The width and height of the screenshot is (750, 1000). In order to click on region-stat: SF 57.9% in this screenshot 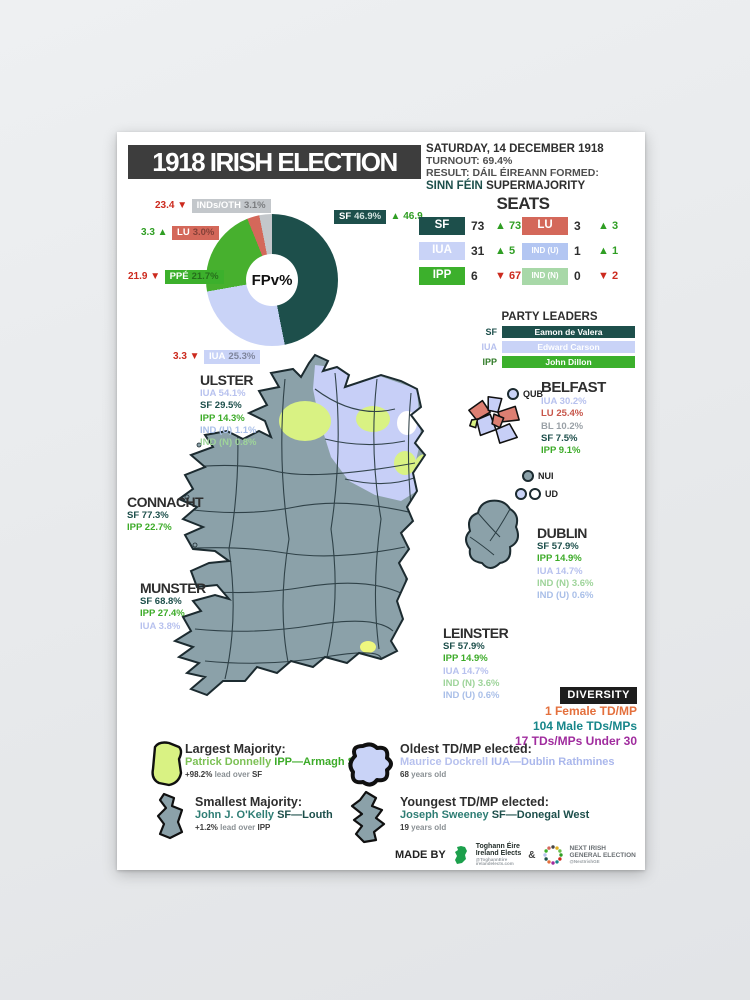, I will do `click(565, 547)`.